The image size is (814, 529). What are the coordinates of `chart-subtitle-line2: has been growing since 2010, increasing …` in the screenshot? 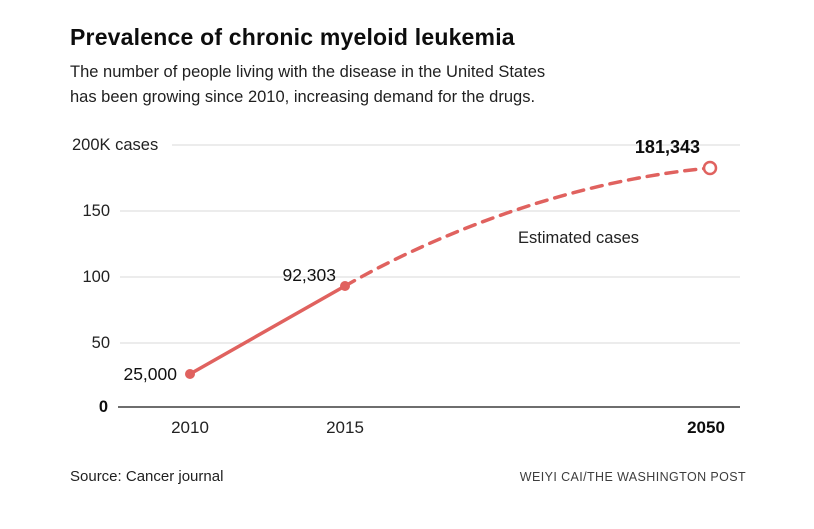 It's located at (303, 96).